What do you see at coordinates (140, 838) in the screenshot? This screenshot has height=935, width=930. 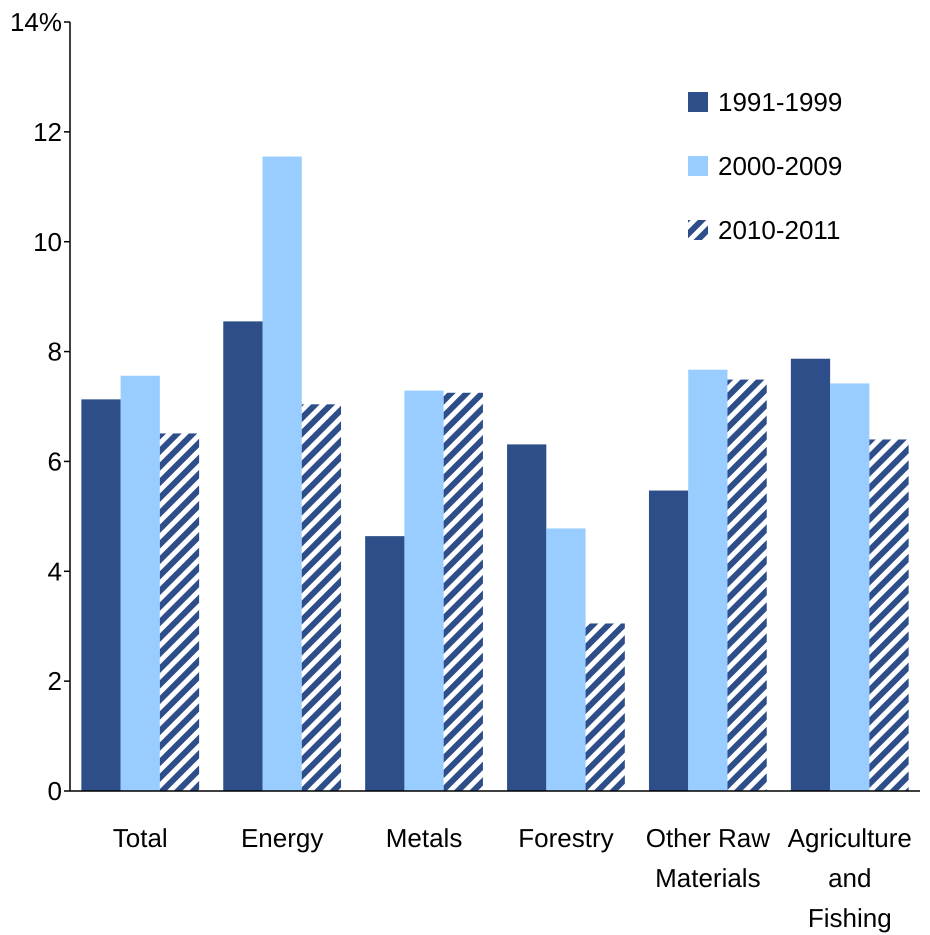 I see `x-tick-label: Total` at bounding box center [140, 838].